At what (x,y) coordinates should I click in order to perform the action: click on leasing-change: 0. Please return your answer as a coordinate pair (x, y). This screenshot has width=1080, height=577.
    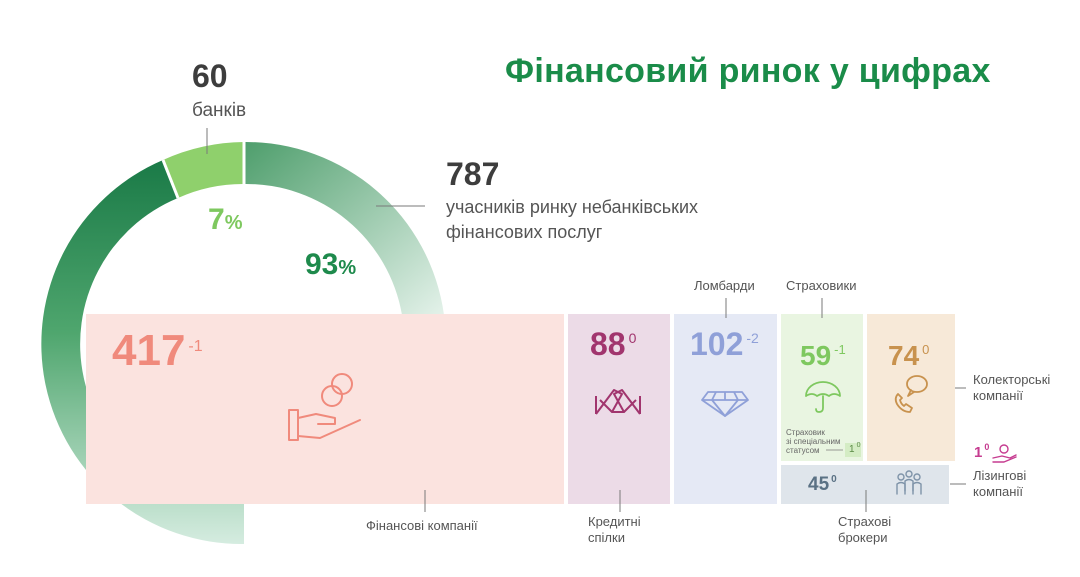
    Looking at the image, I should click on (987, 447).